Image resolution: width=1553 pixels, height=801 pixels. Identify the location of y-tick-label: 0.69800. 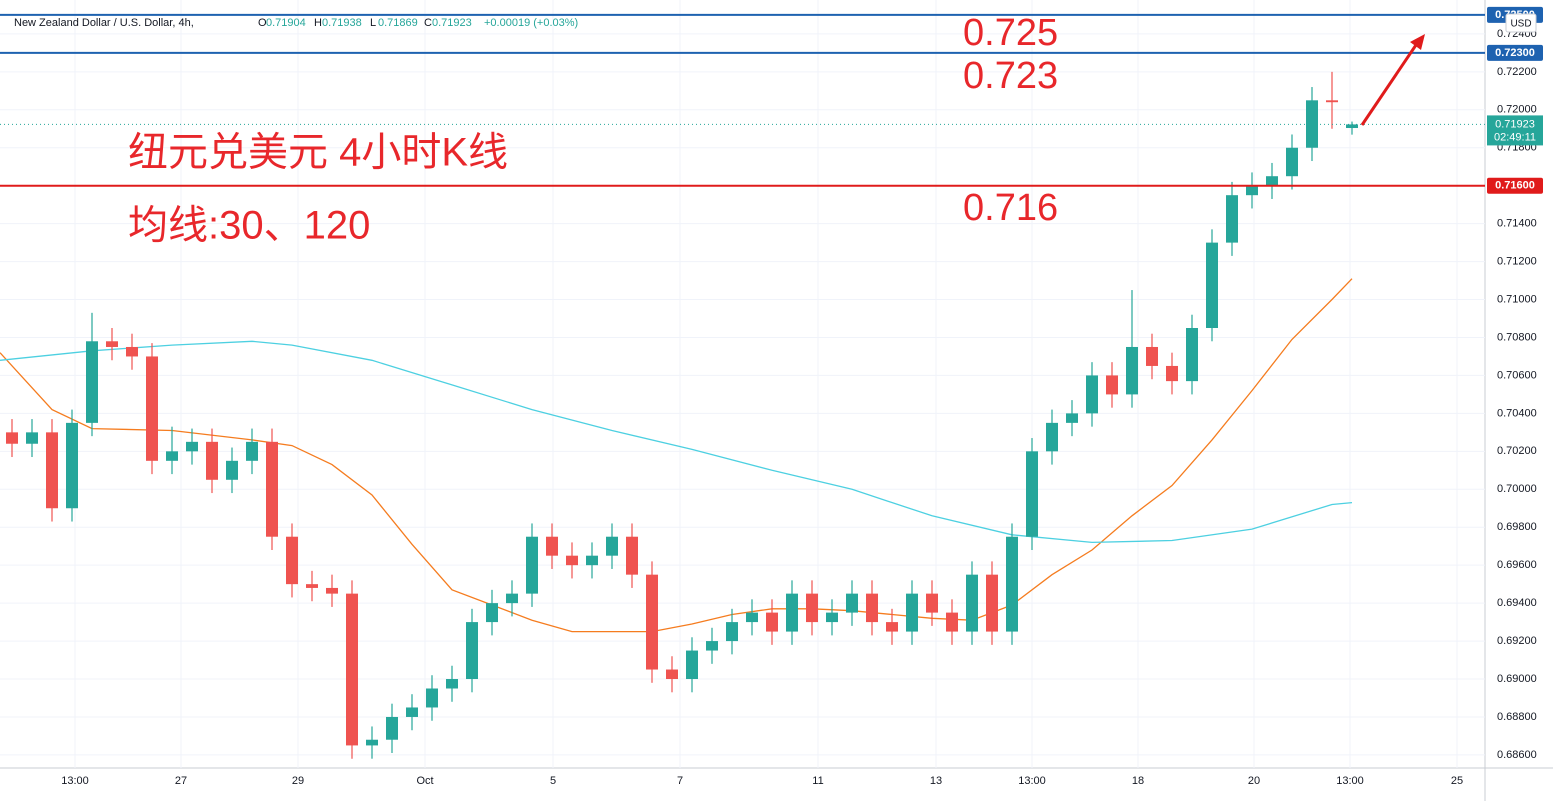
(1517, 527).